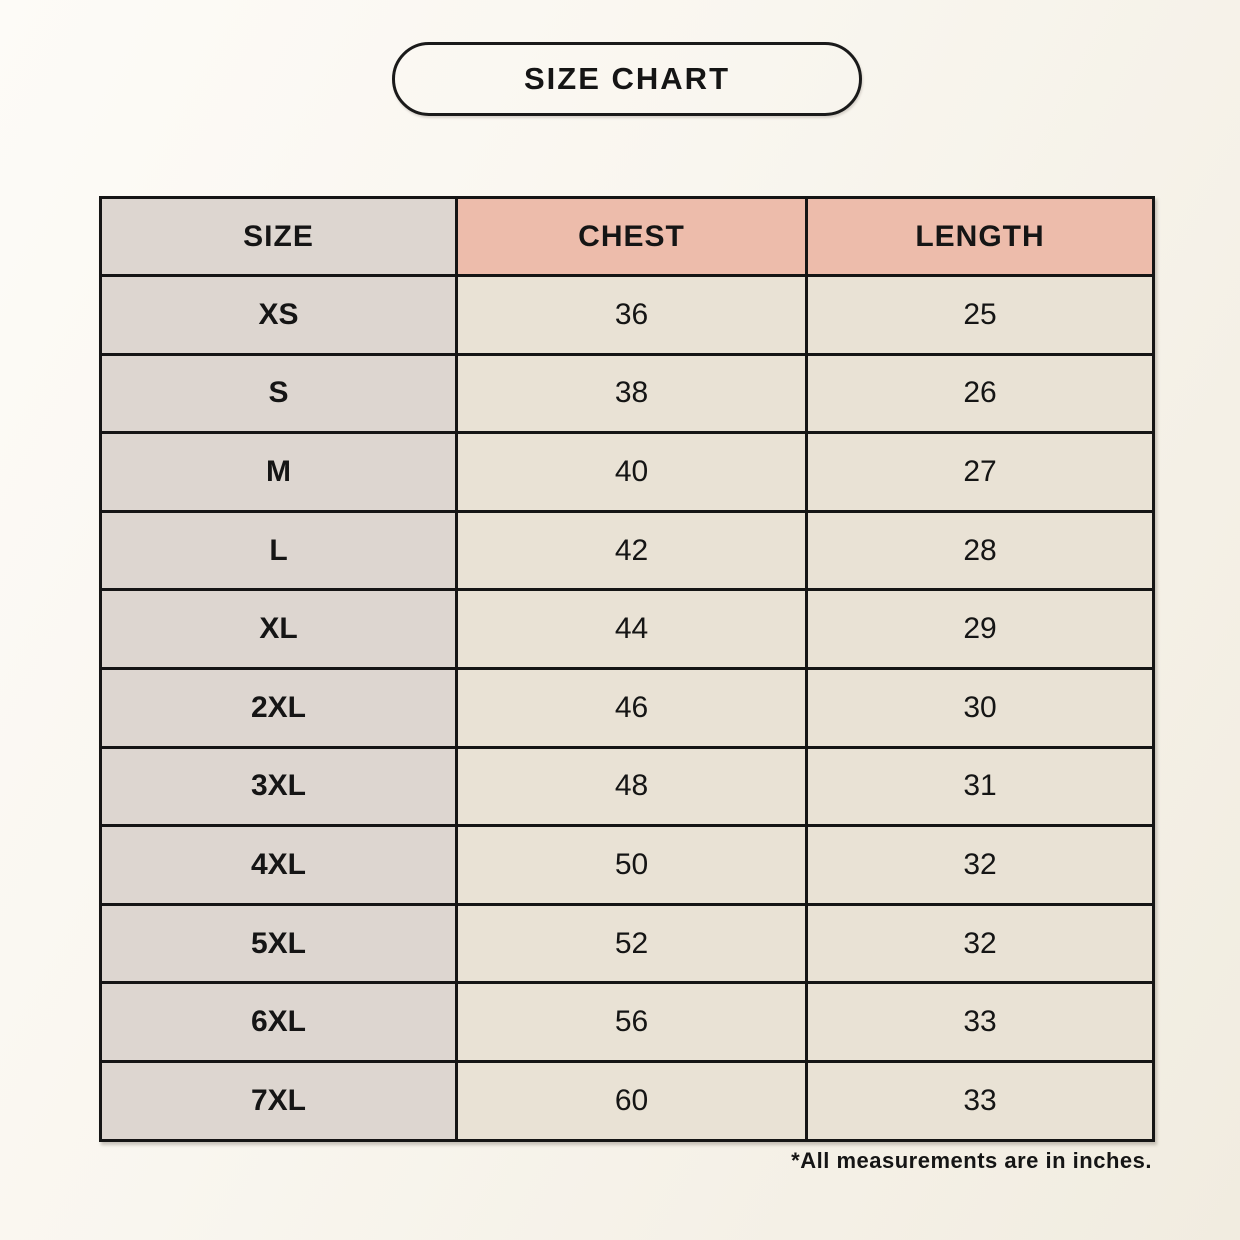 Image resolution: width=1240 pixels, height=1240 pixels. What do you see at coordinates (631, 943) in the screenshot?
I see `chest-value: 52` at bounding box center [631, 943].